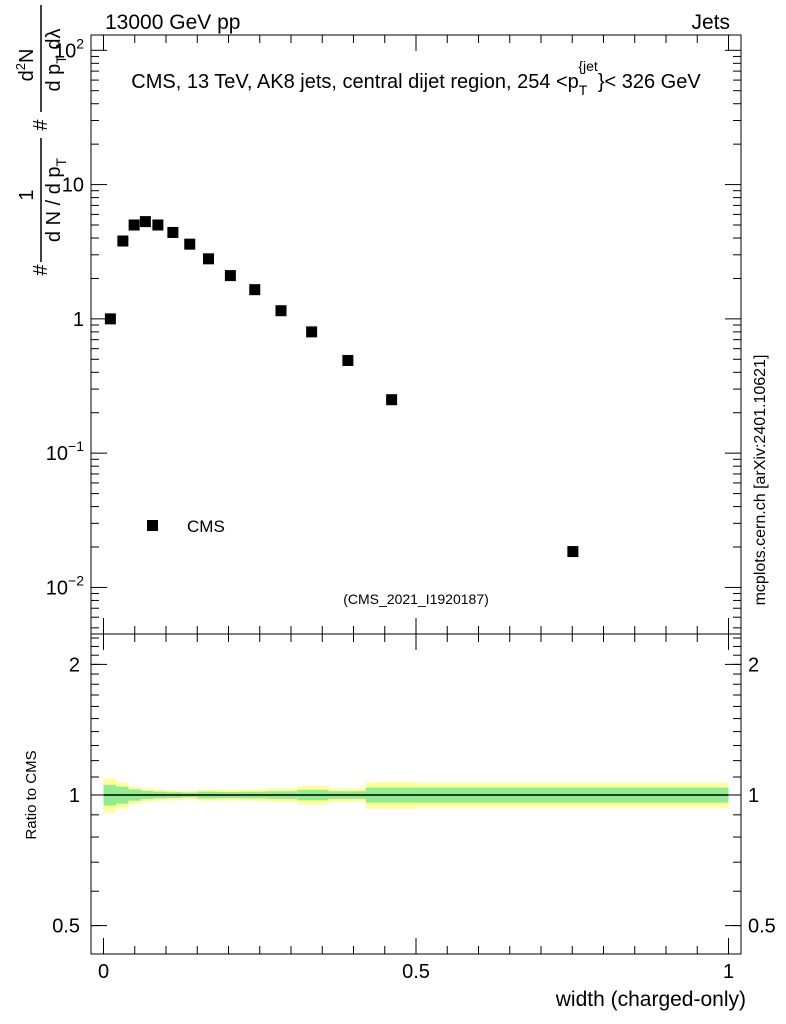  I want to click on y-tick-label: 10, so click(73, 186).